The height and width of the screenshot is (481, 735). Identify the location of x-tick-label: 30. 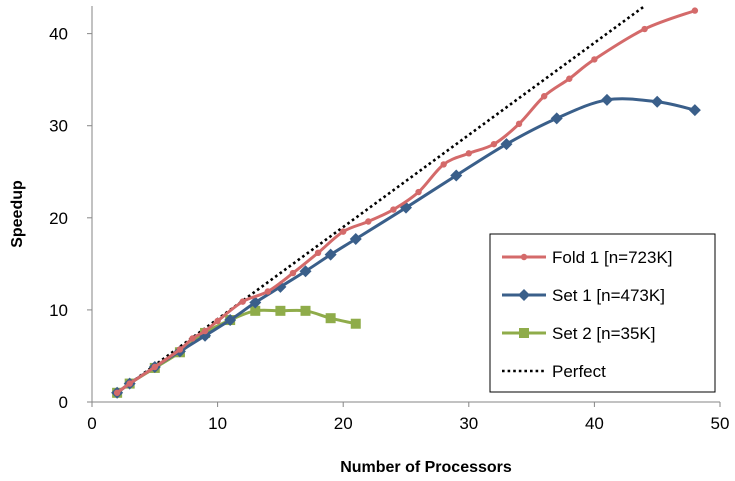
(468, 423).